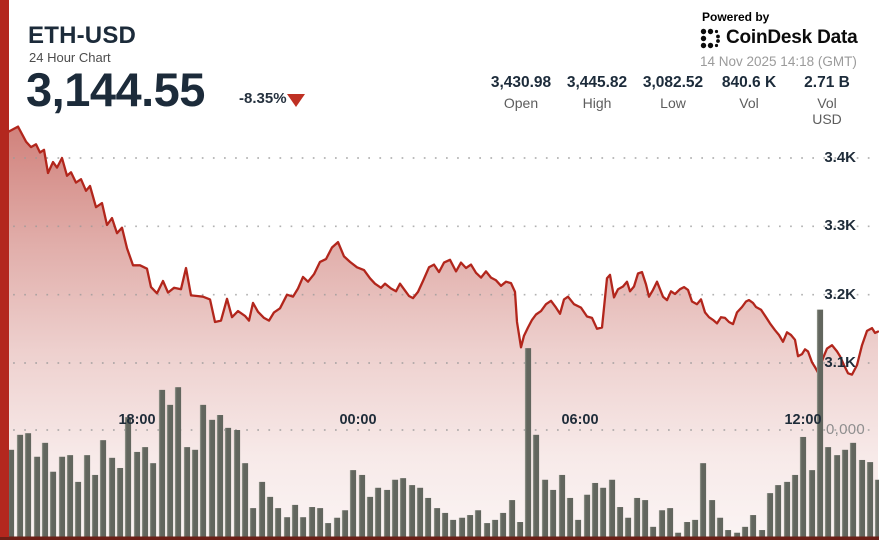 The height and width of the screenshot is (540, 879). What do you see at coordinates (580, 420) in the screenshot?
I see `x-axis-label: 06:00` at bounding box center [580, 420].